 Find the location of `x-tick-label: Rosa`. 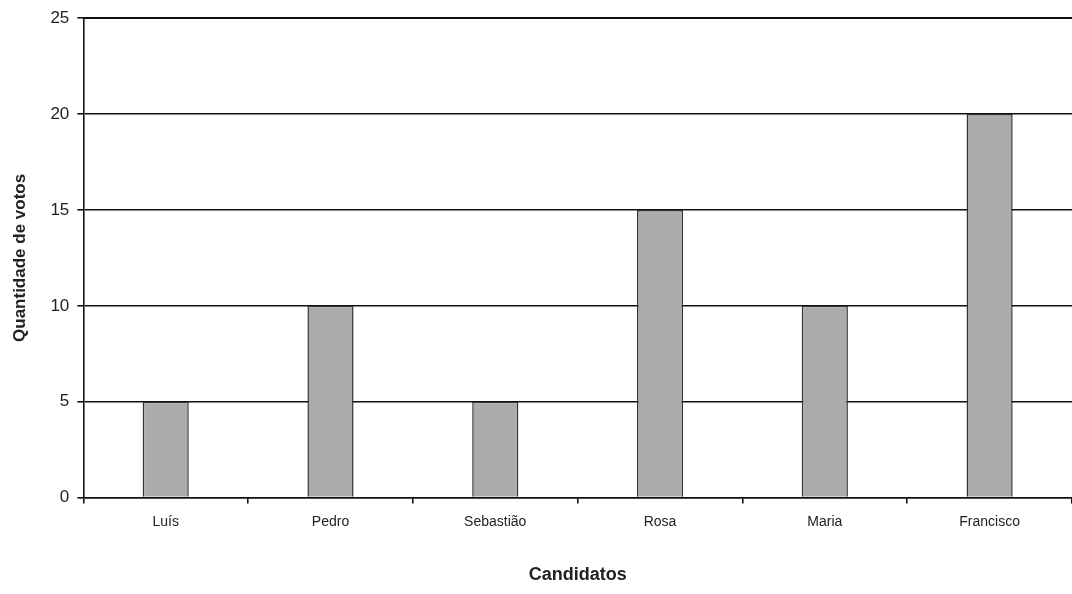

x-tick-label: Rosa is located at coordinates (660, 520).